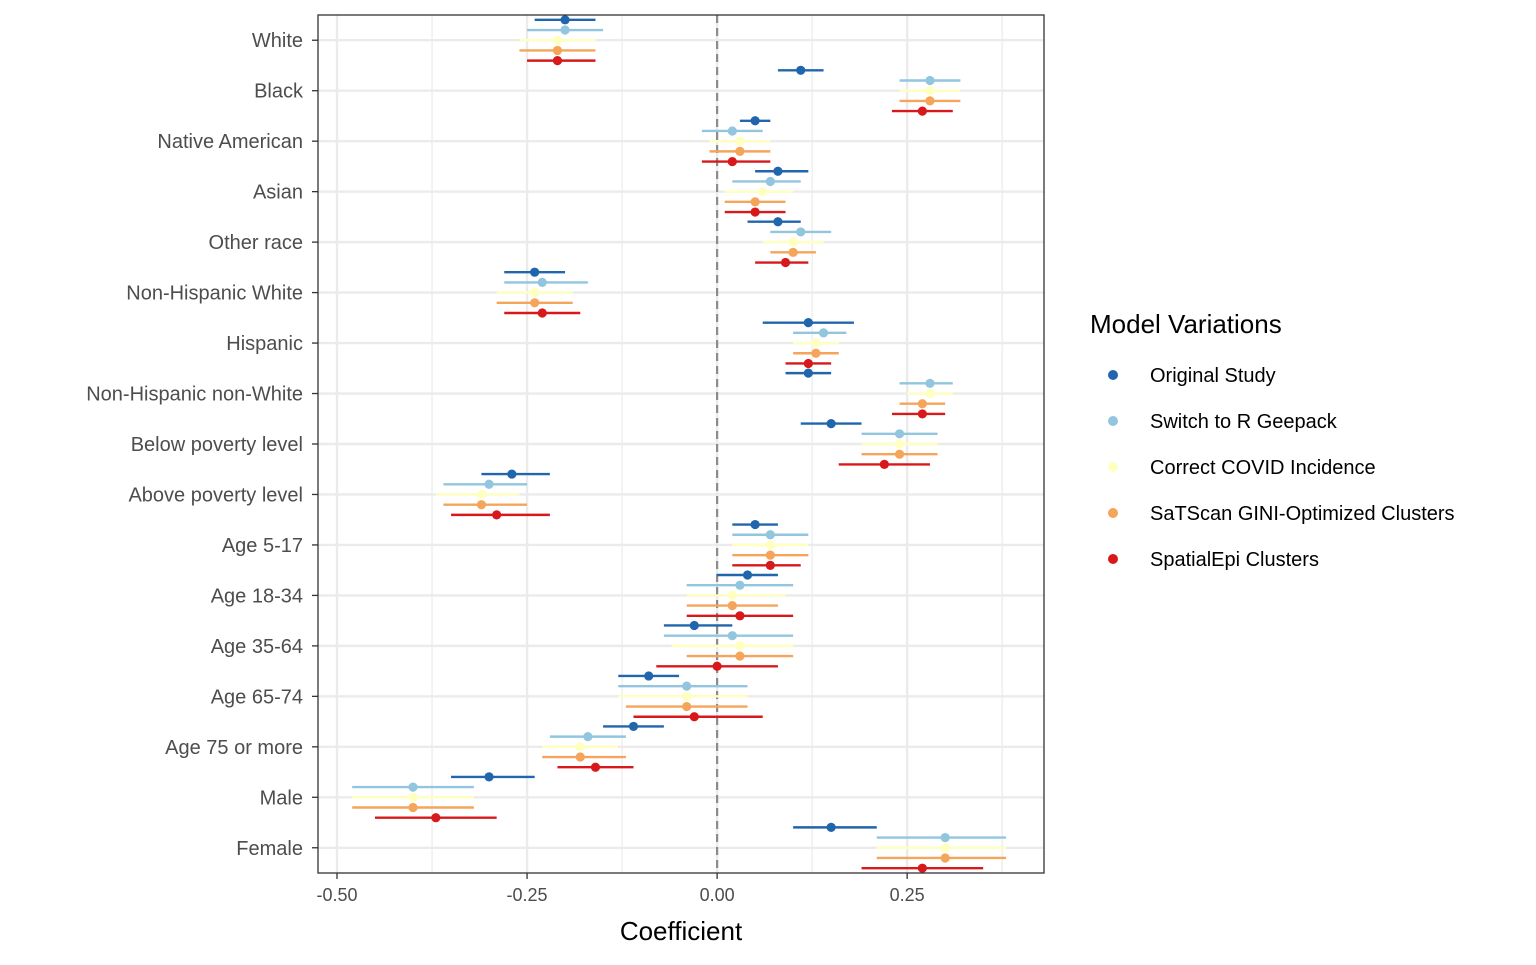 The width and height of the screenshot is (1536, 965). Describe the element at coordinates (279, 92) in the screenshot. I see `y-axis-tick-label: Black` at that location.